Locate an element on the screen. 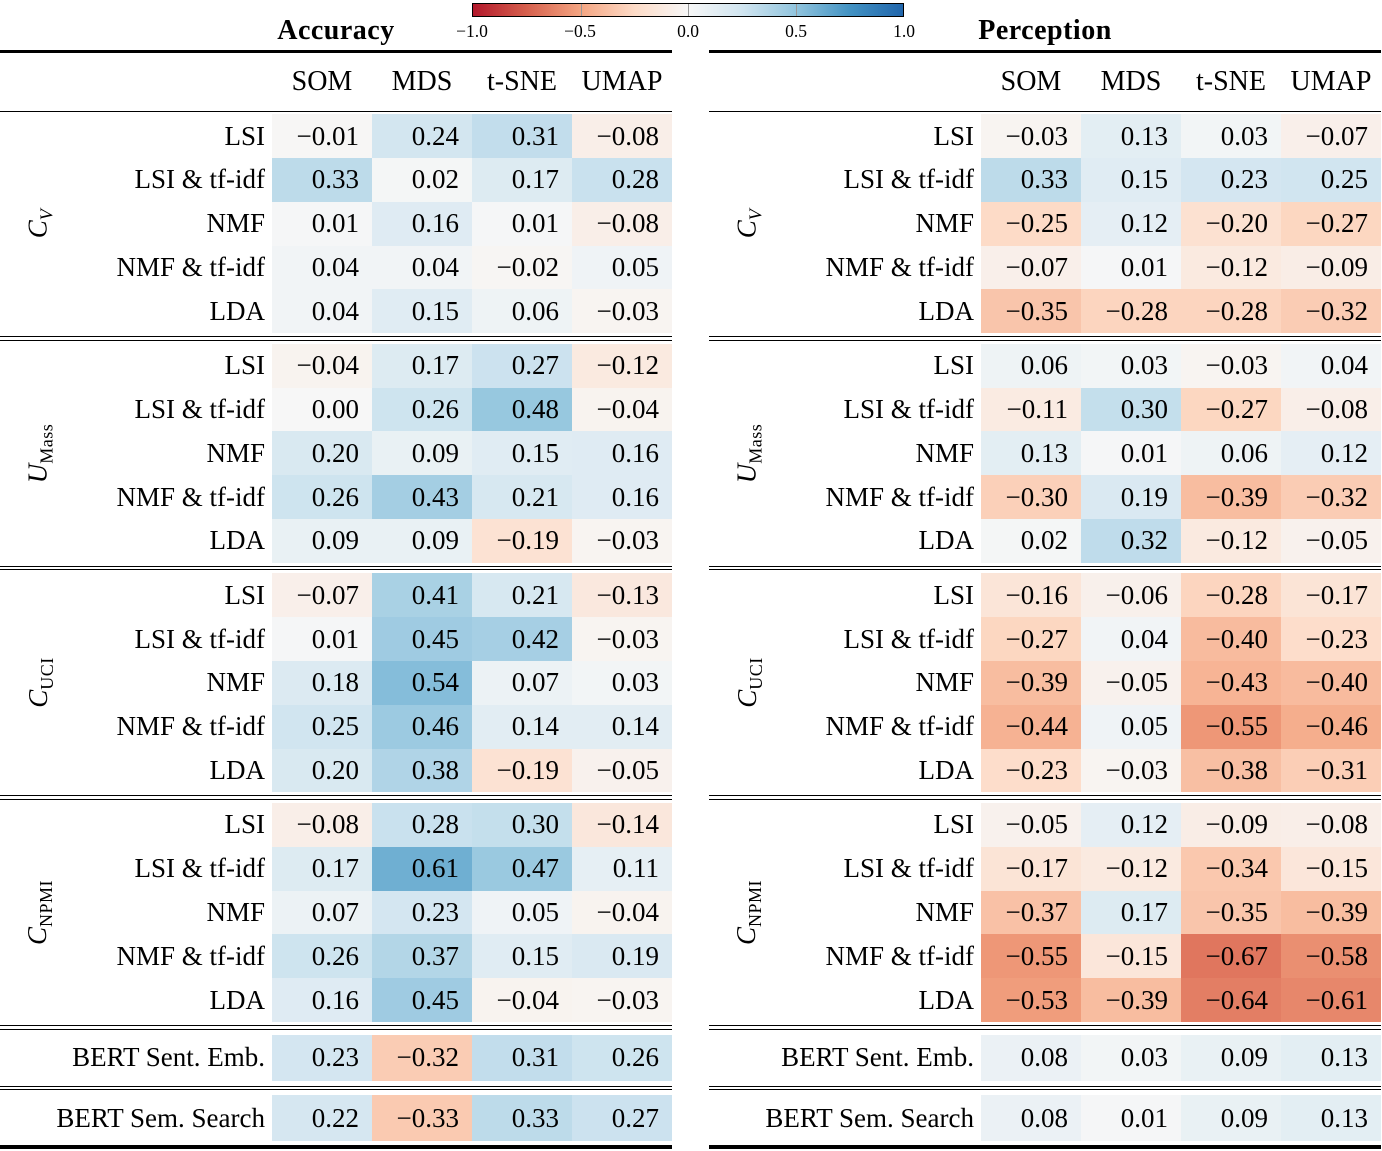  group-subscript: Mass is located at coordinates (755, 443).